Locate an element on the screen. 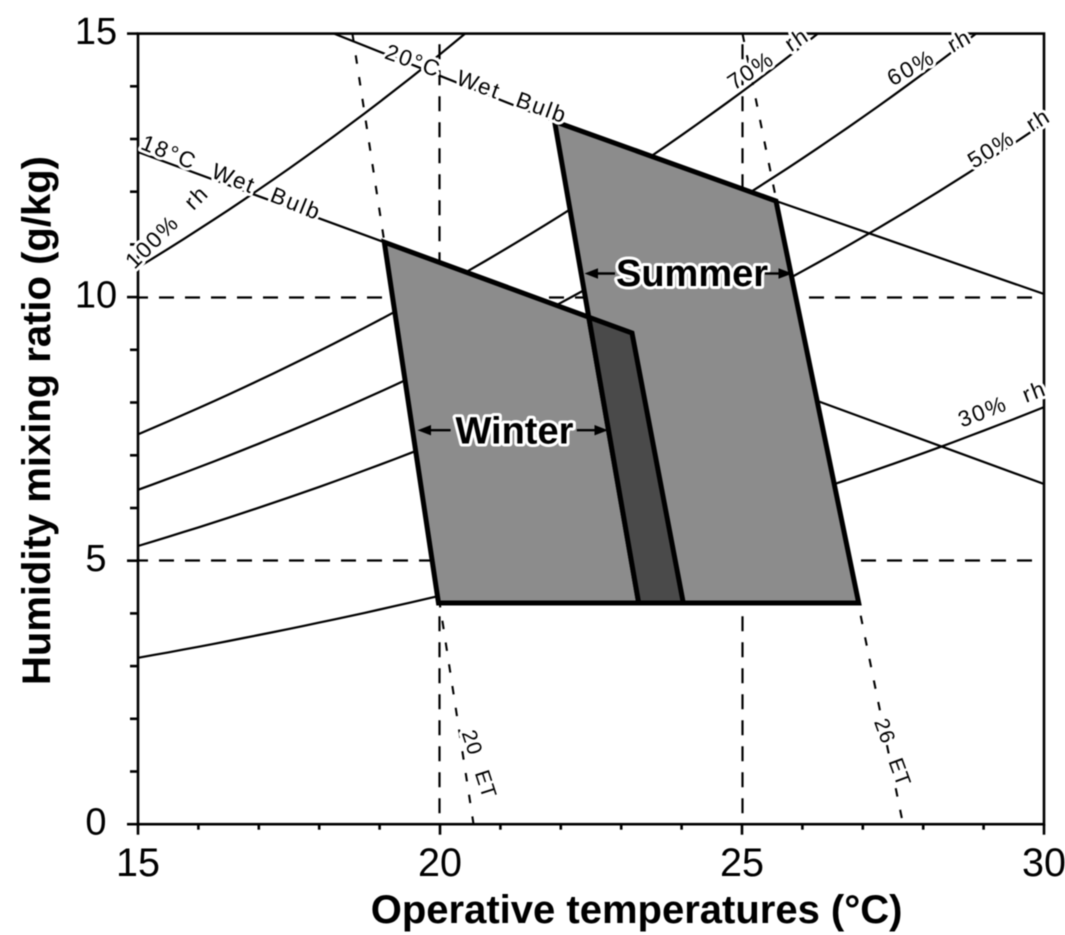 This screenshot has height=935, width=1065. svg-text: 30 is located at coordinates (1043, 863).